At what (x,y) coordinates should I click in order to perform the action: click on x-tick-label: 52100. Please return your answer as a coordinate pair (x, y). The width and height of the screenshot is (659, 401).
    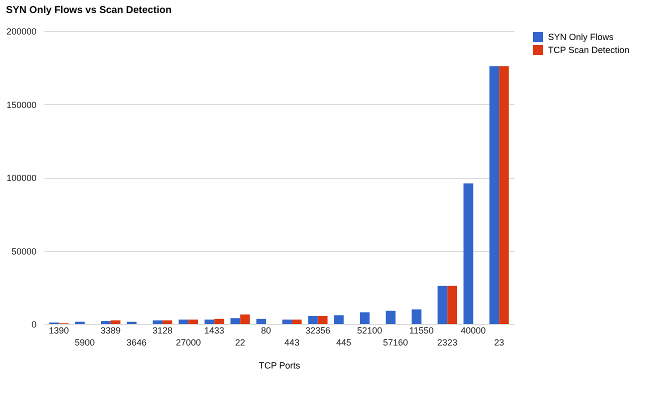
    Looking at the image, I should click on (369, 331).